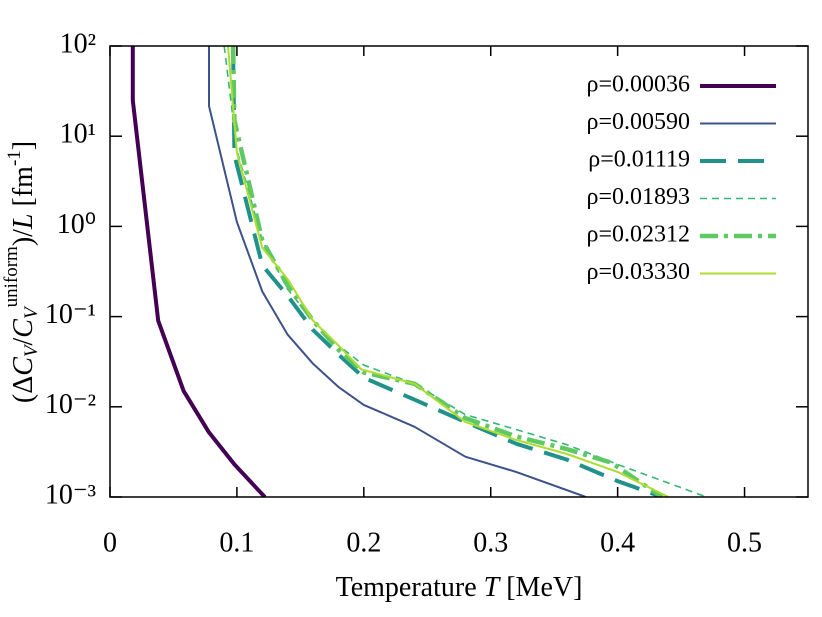 The image size is (822, 617). Describe the element at coordinates (639, 160) in the screenshot. I see `legend-label: ρ=0.01119` at that location.